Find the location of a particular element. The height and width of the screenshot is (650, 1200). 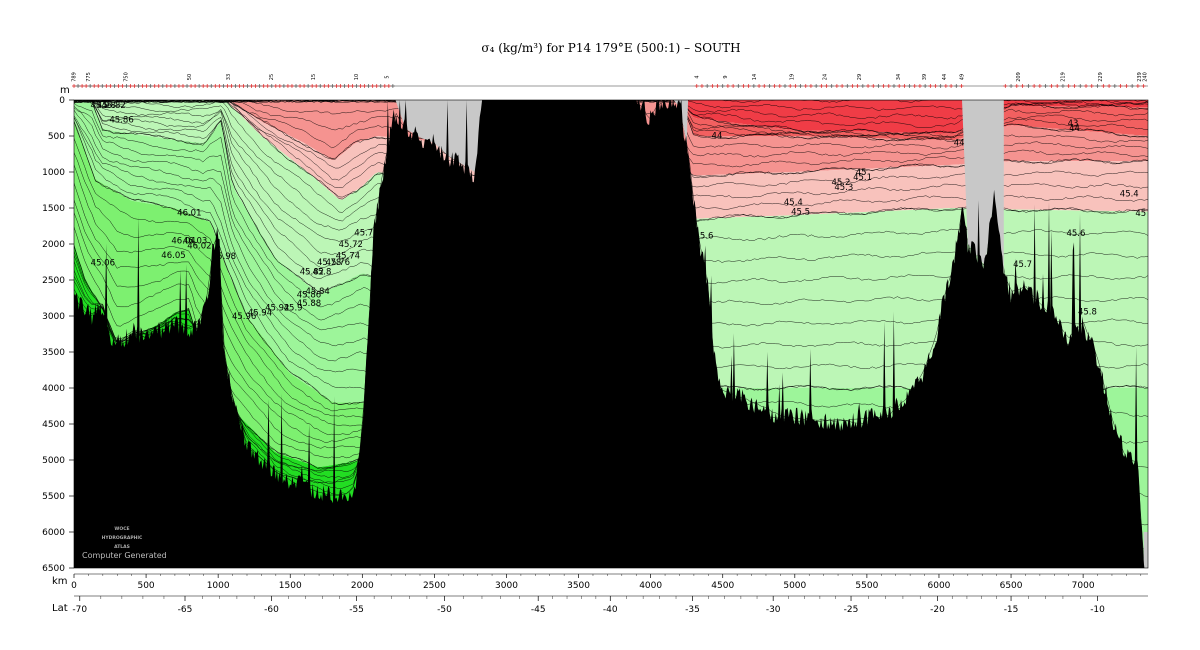

contour-label-18: 45.82 is located at coordinates (312, 272).